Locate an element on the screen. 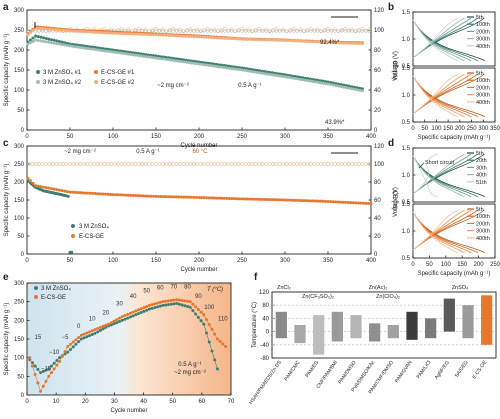 This screenshot has height=419, width=500. panel-a-ytick-right-label: 60 is located at coordinates (377, 71).